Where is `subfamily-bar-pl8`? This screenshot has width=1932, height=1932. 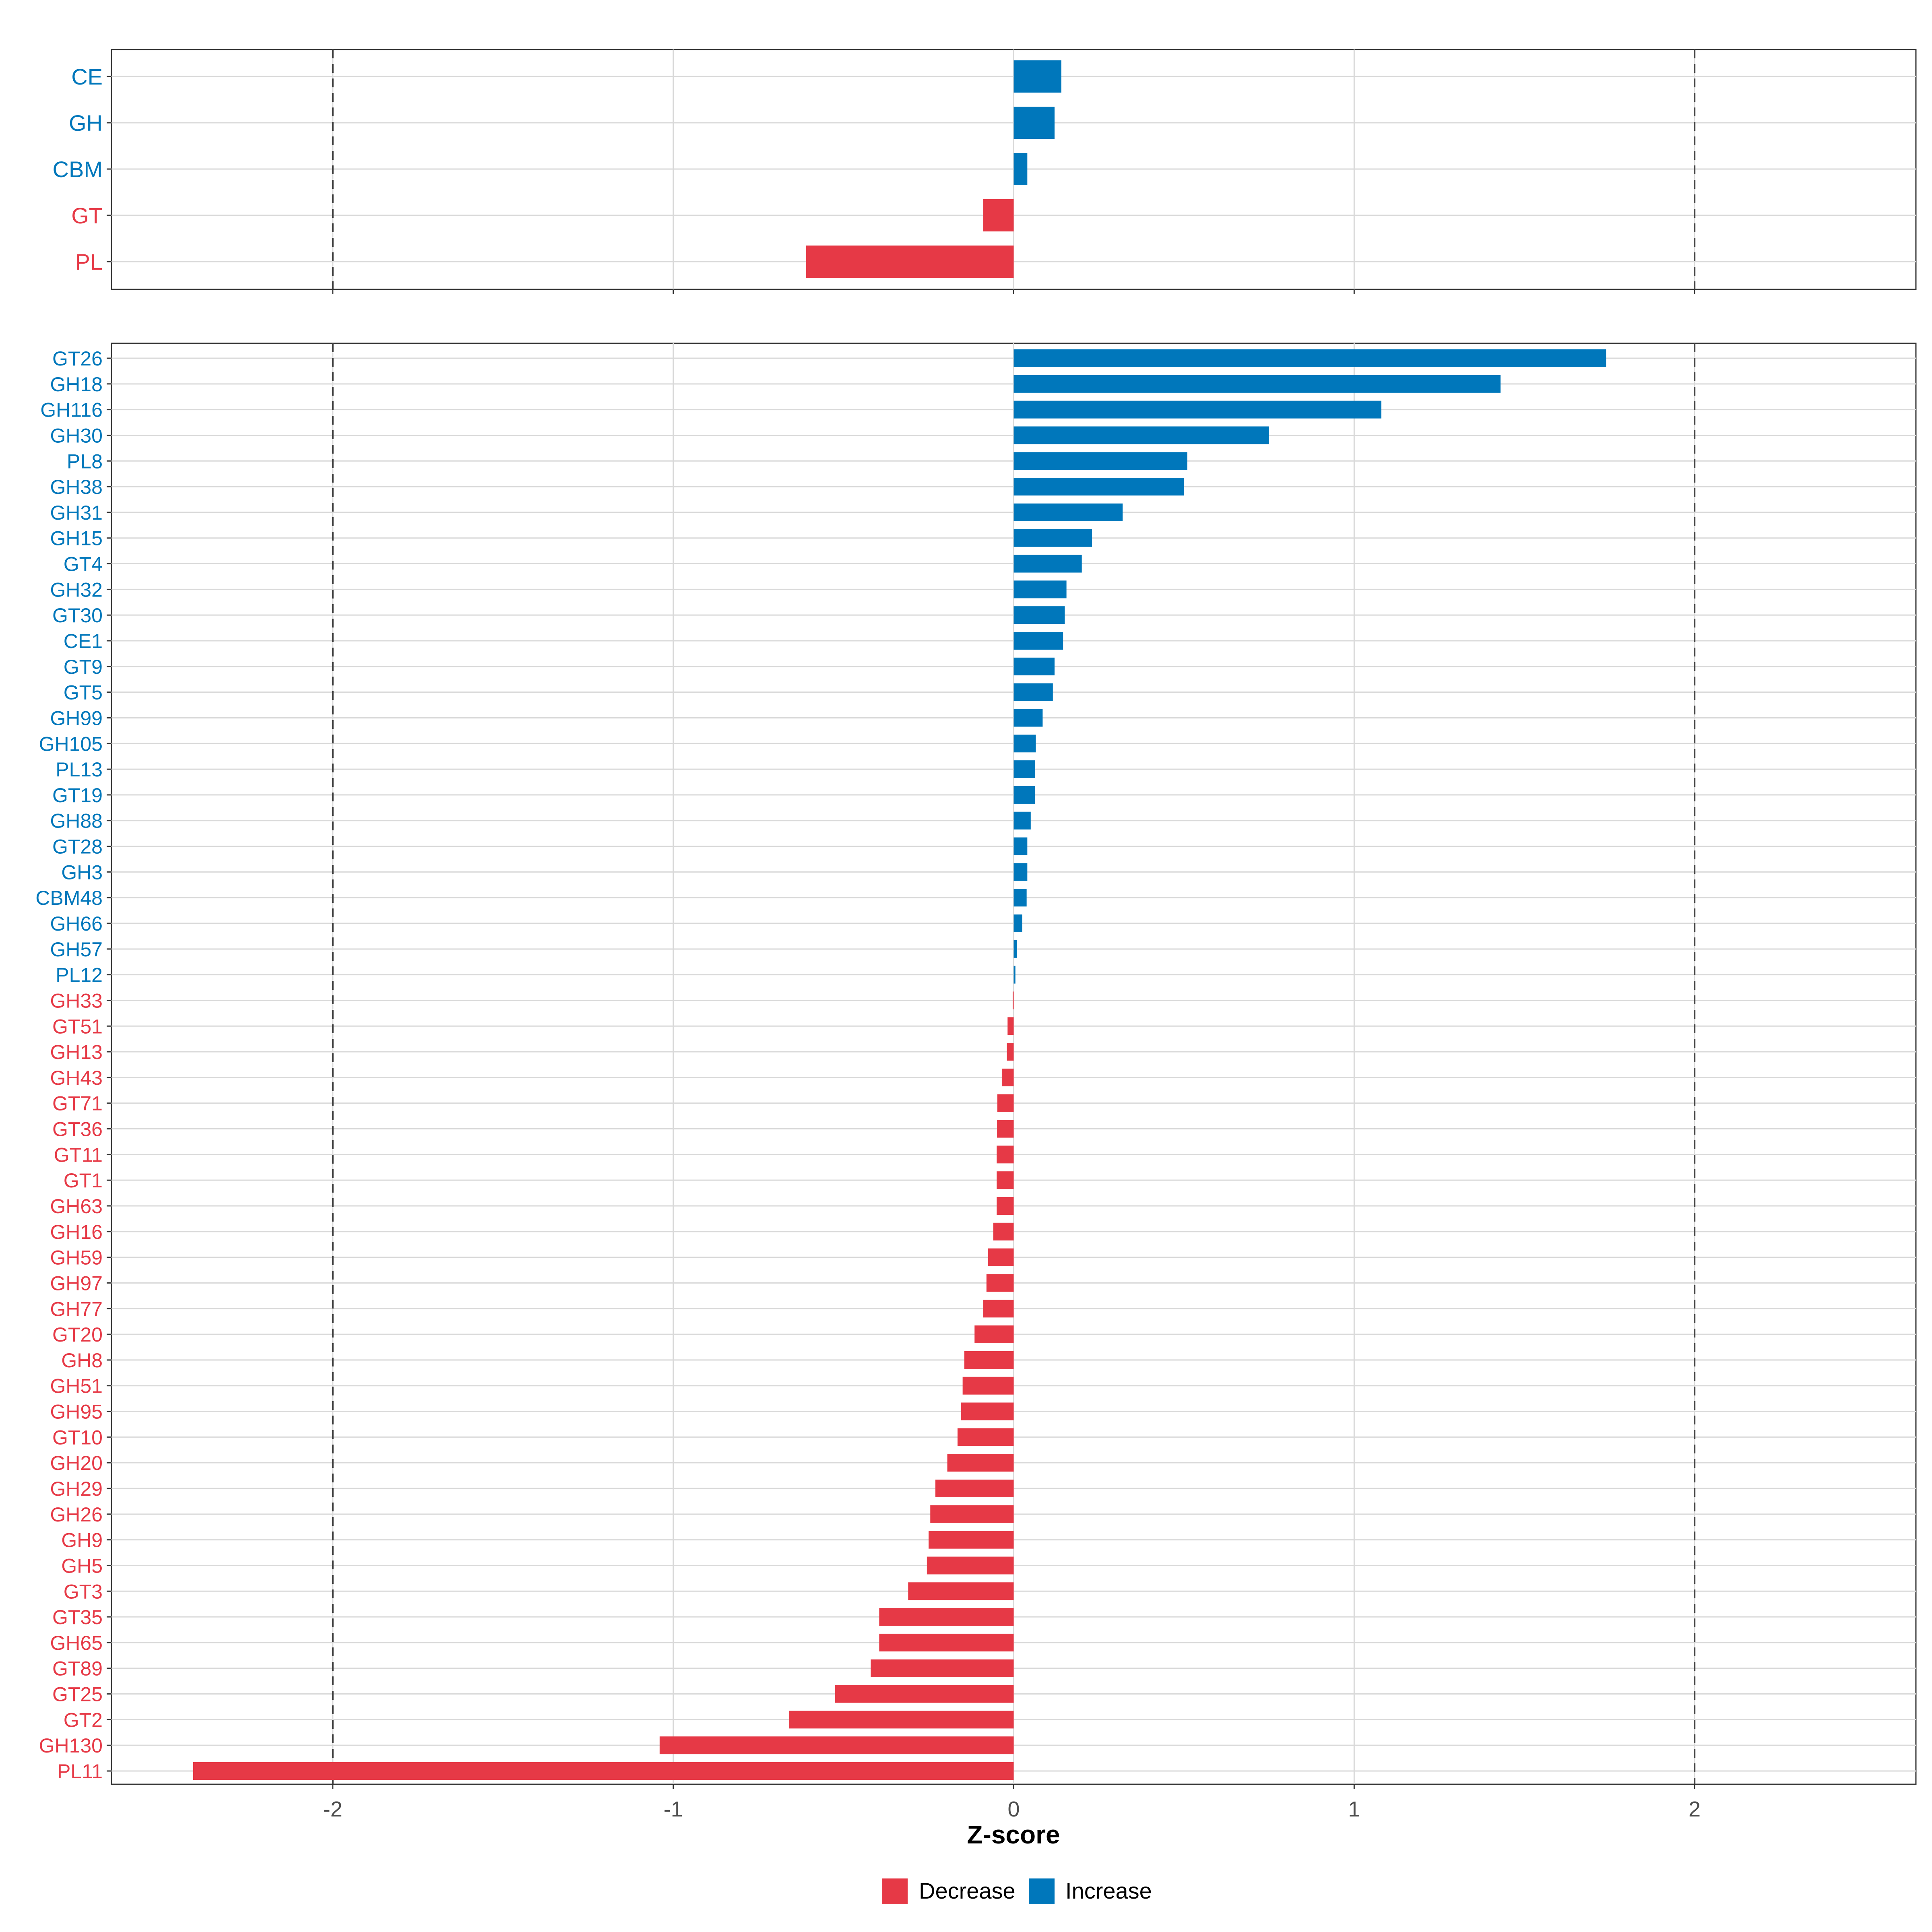 subfamily-bar-pl8 is located at coordinates (1100, 461).